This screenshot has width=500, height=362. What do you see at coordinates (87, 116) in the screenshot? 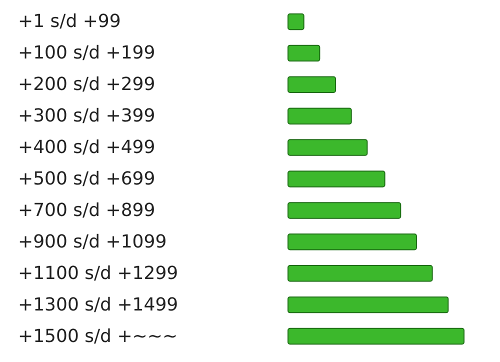
I see `y-tick-label: +300 s/d +399` at bounding box center [87, 116].